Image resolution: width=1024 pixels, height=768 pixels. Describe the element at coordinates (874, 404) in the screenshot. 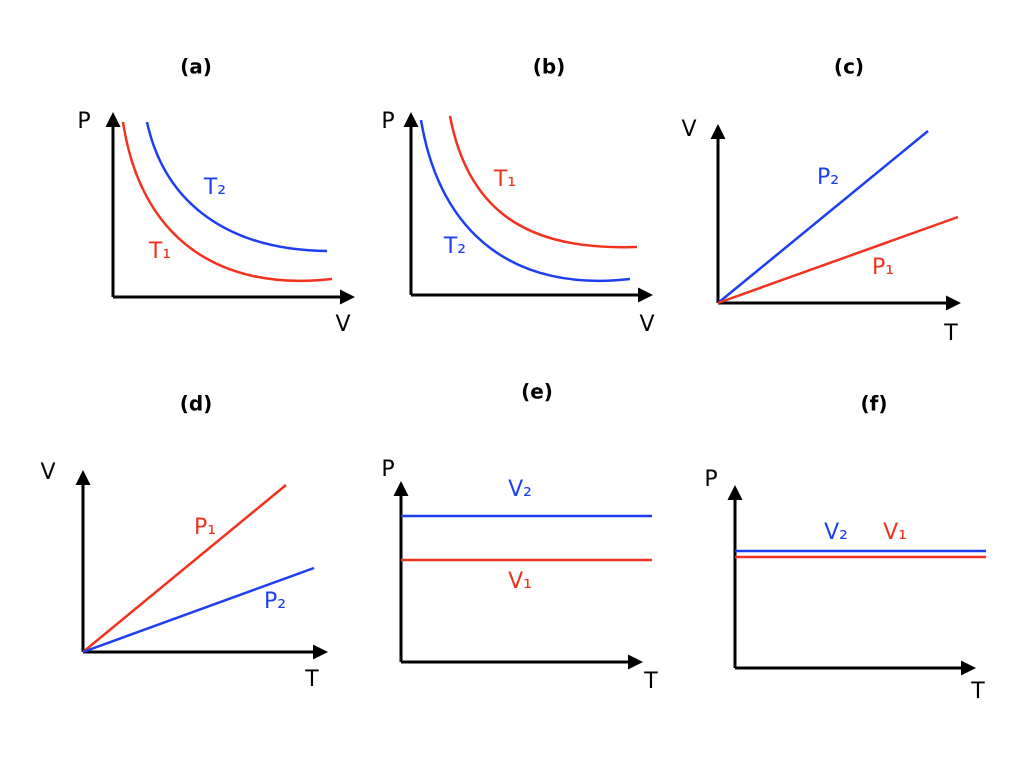

I see `panel-title: (f)` at that location.